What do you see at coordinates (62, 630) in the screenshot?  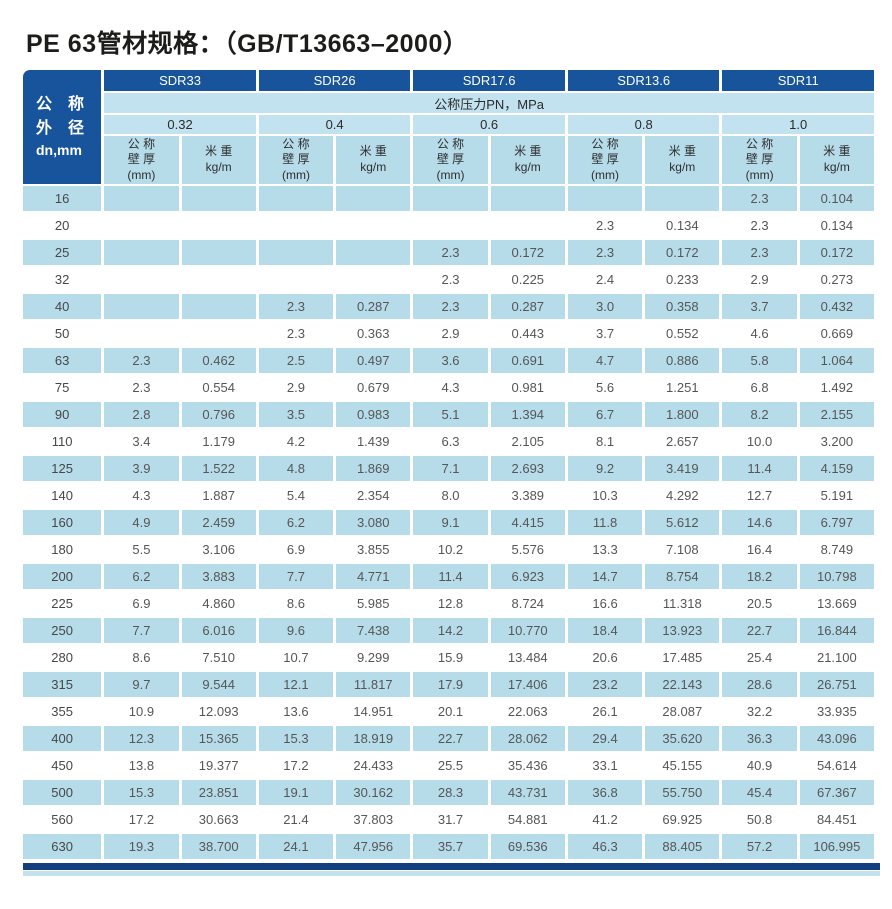 I see `row-dn-label: 250` at bounding box center [62, 630].